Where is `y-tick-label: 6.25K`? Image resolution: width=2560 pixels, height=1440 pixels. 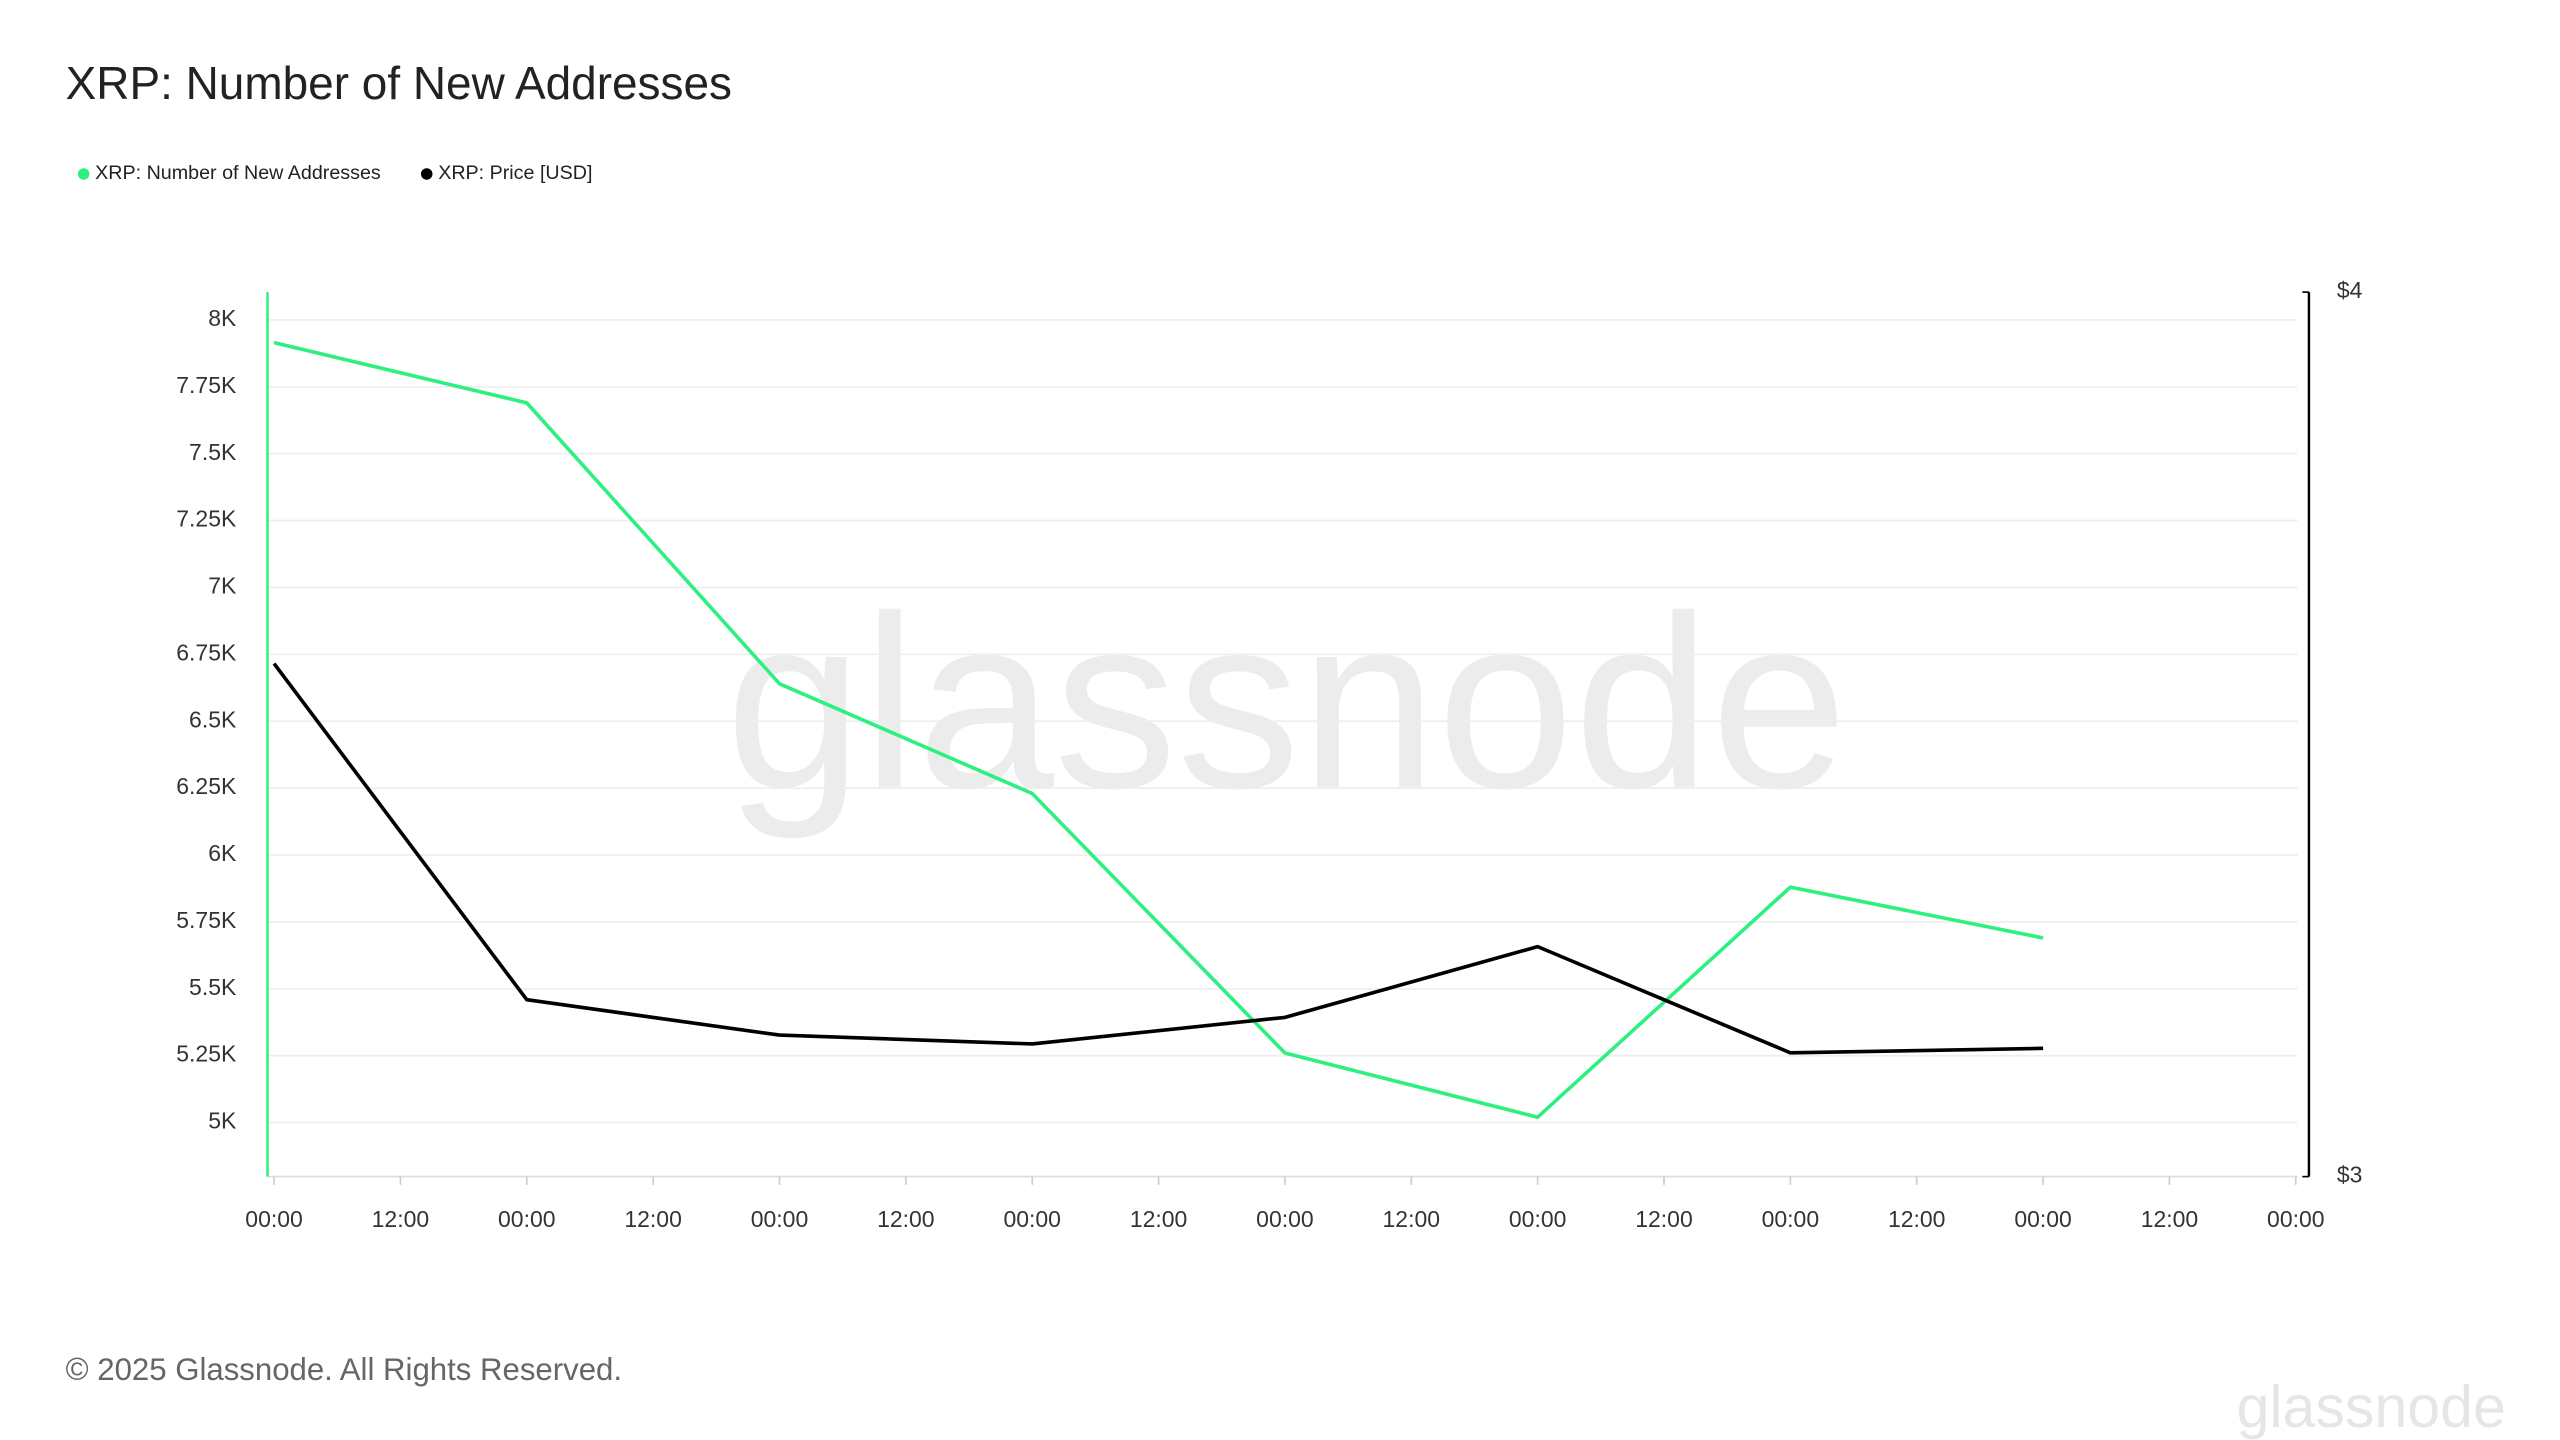
y-tick-label: 6.25K is located at coordinates (206, 786).